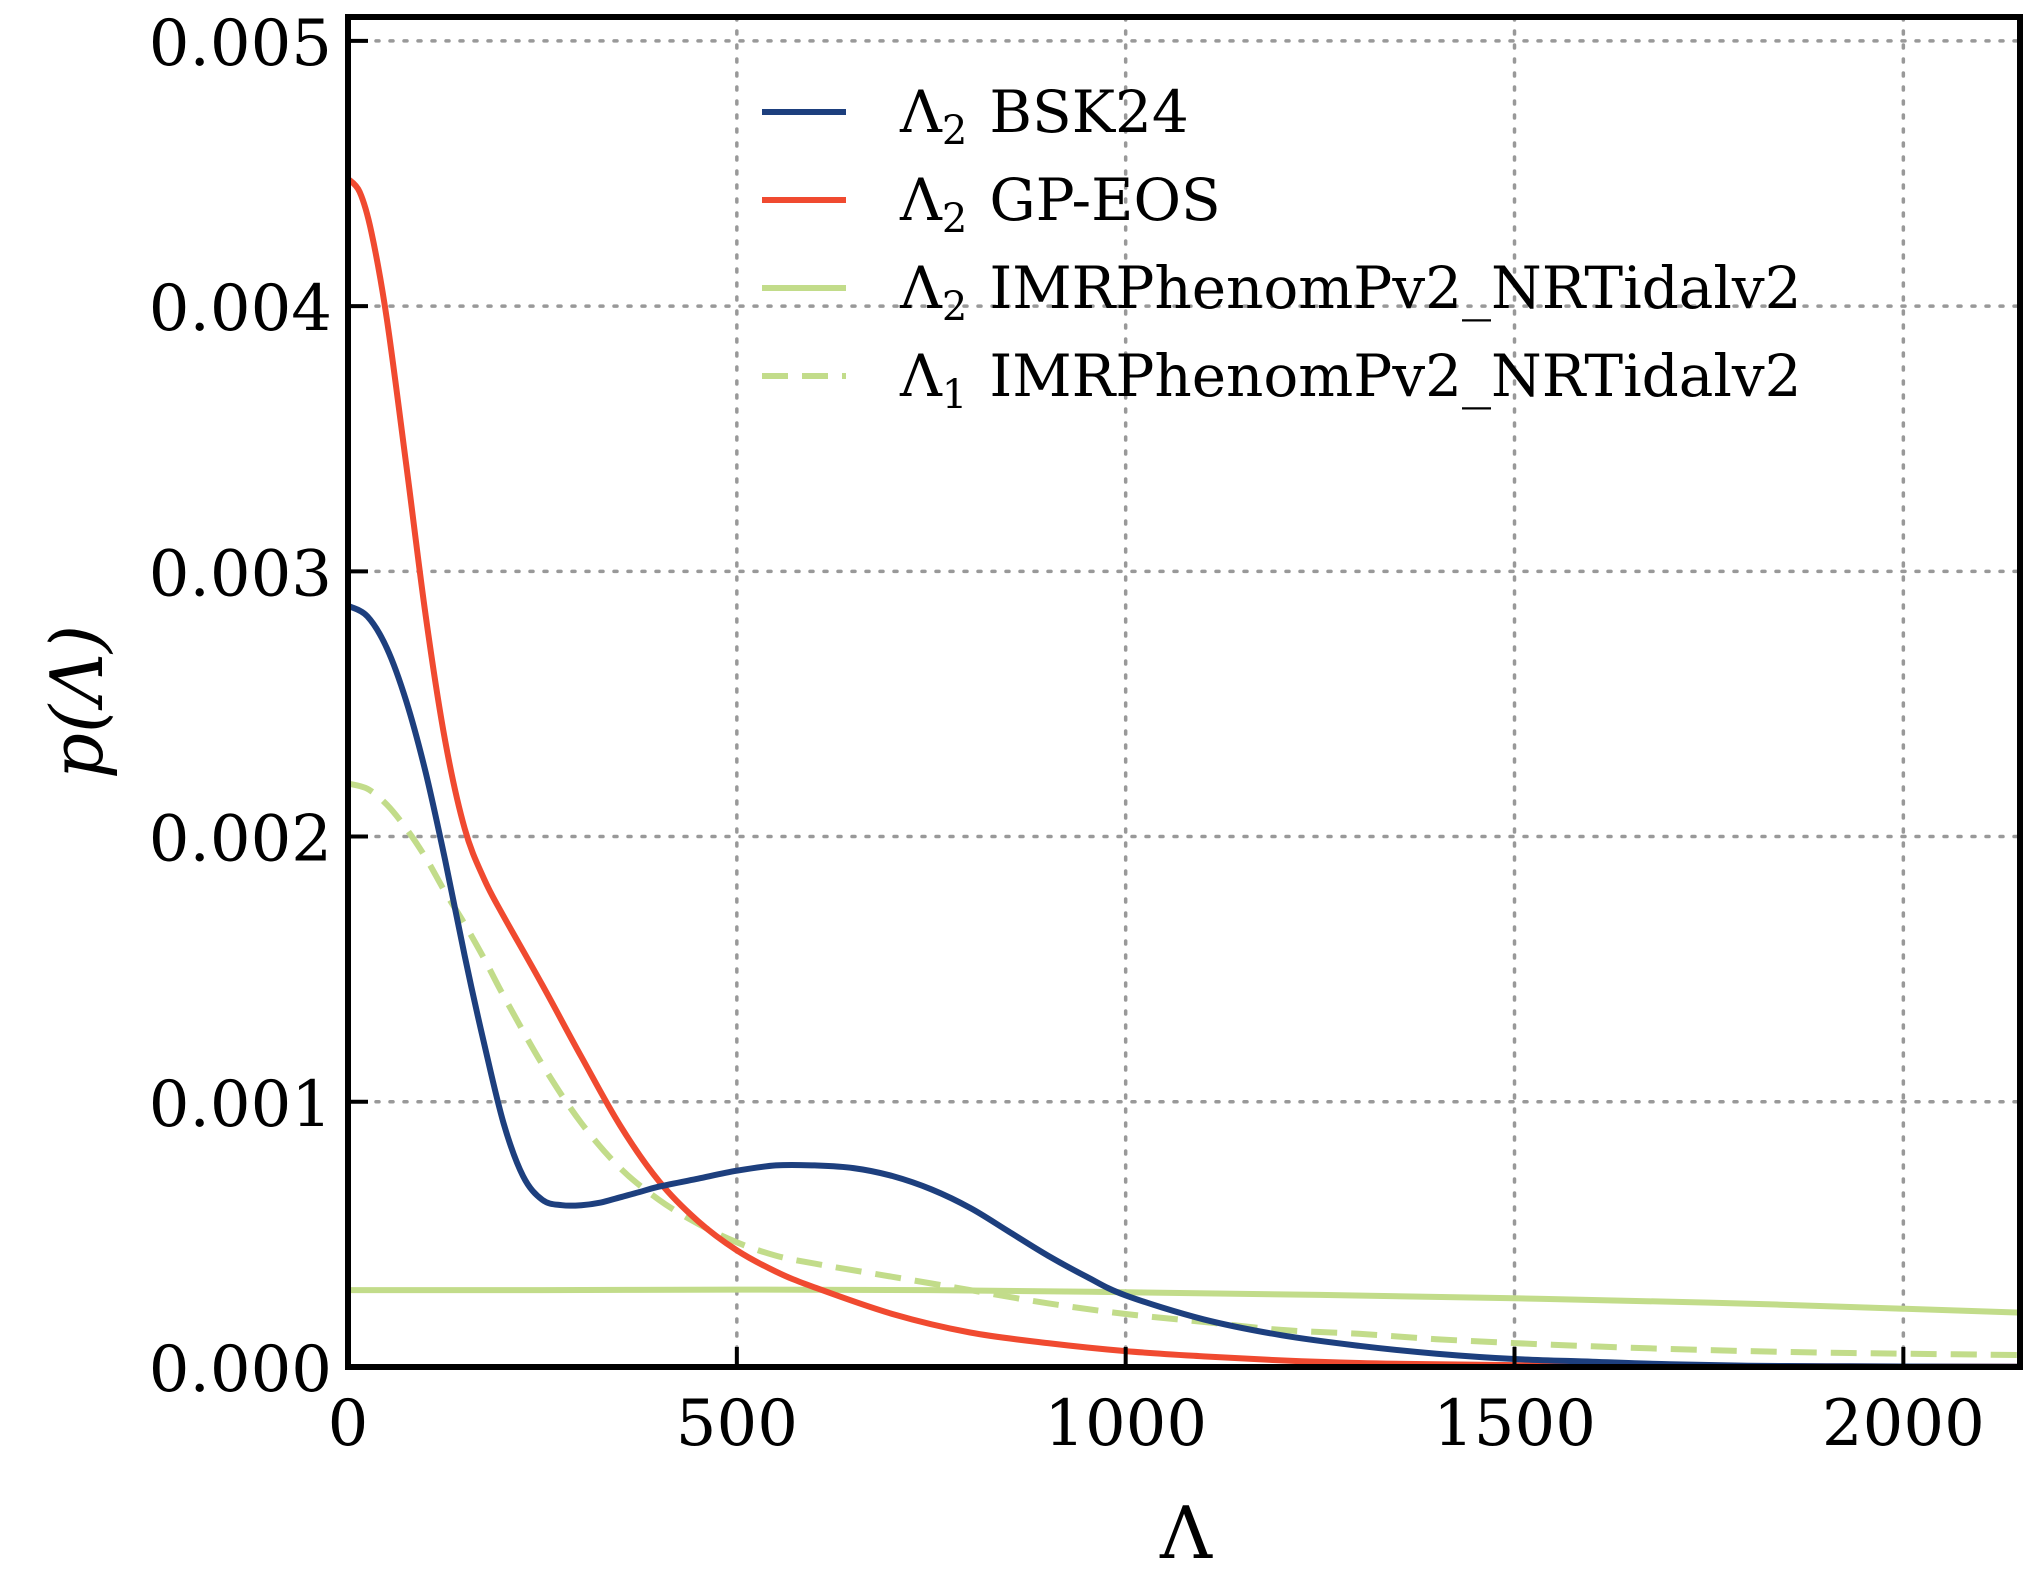  What do you see at coordinates (1903, 1424) in the screenshot?
I see `x-tick-label: 2000` at bounding box center [1903, 1424].